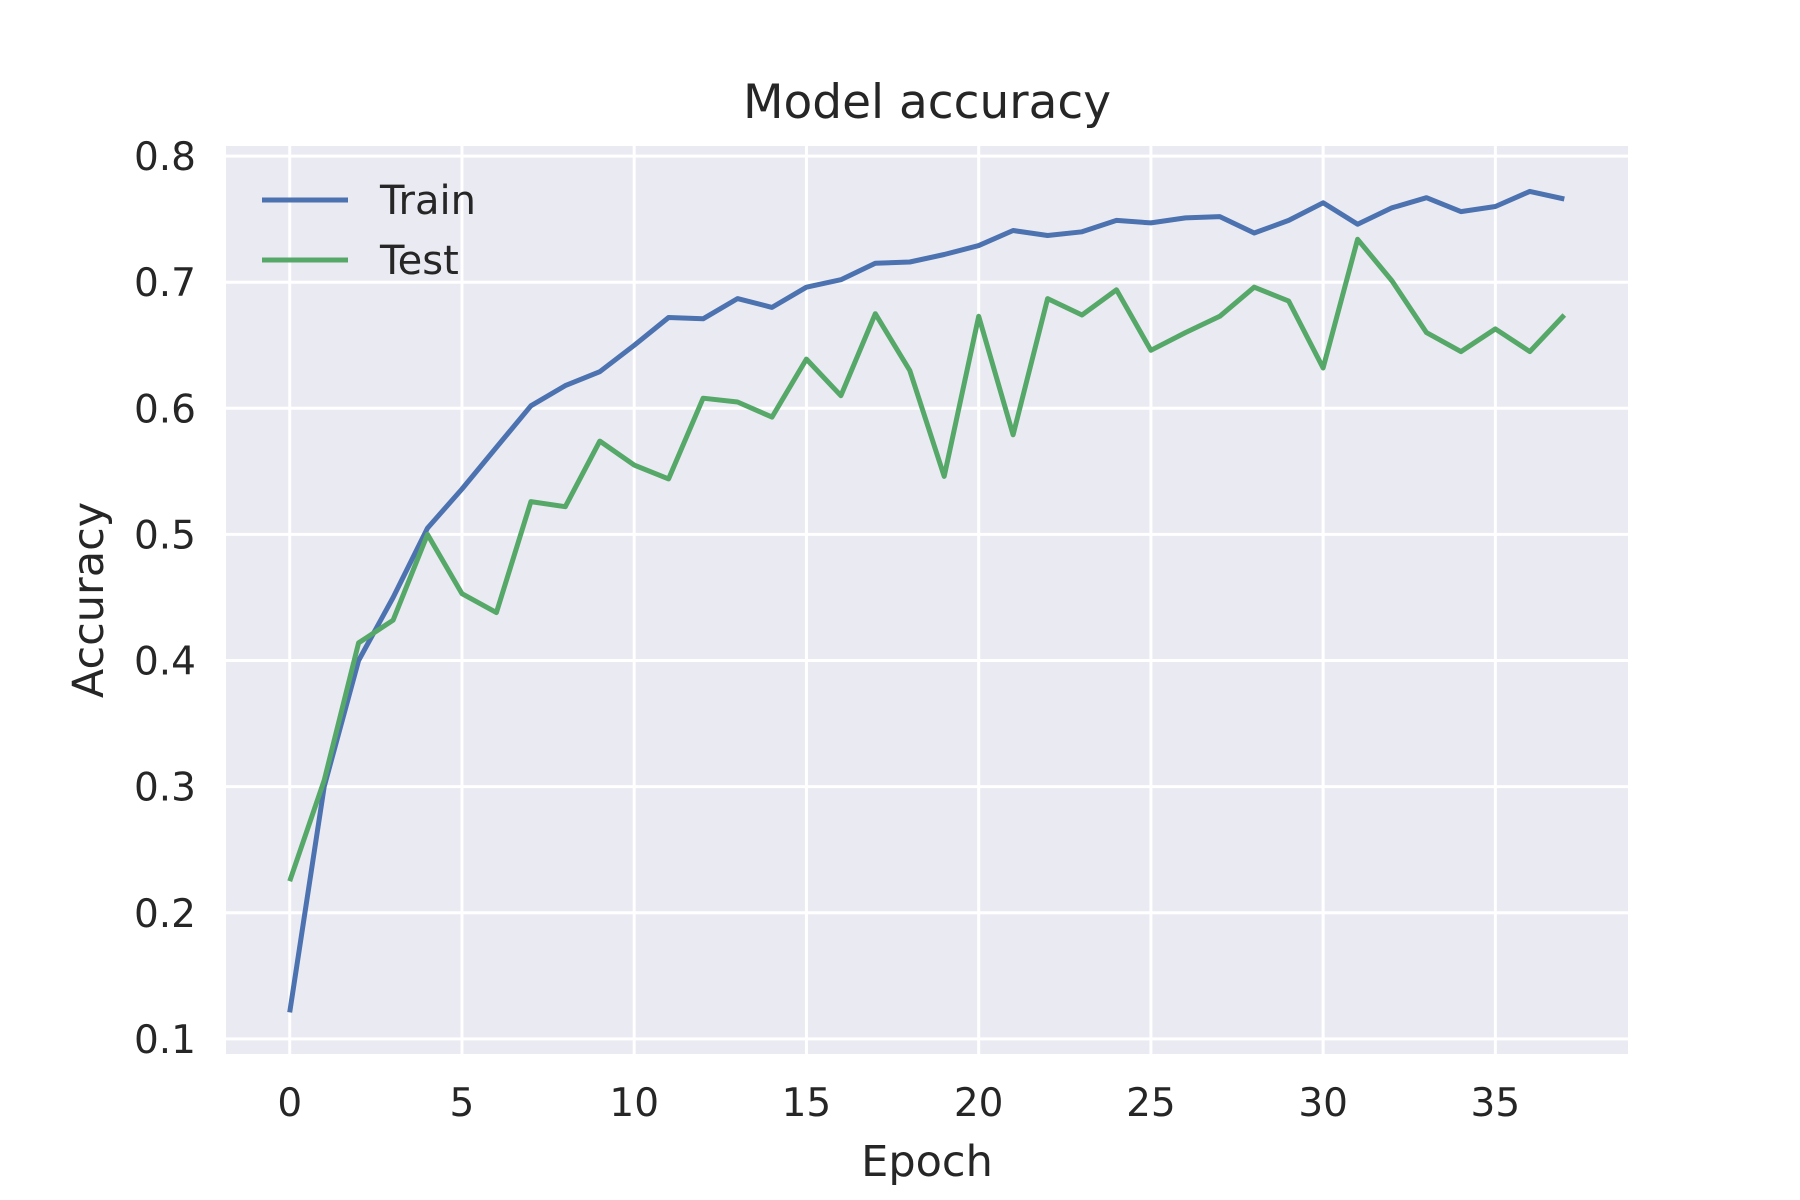 This screenshot has height=1200, width=1800. Describe the element at coordinates (165, 283) in the screenshot. I see `y-tick-label: 0.7` at that location.